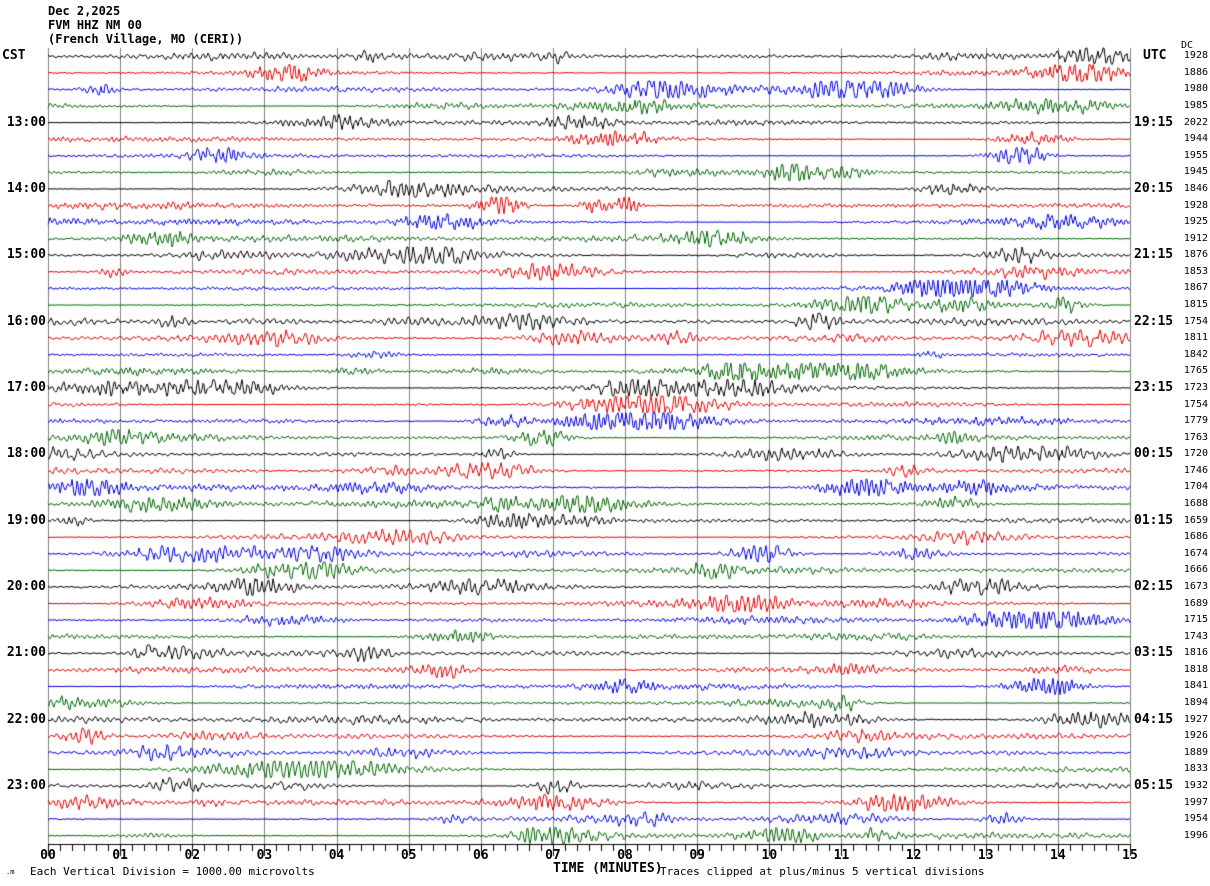 The width and height of the screenshot is (1210, 886). Describe the element at coordinates (1195, 106) in the screenshot. I see `dc-value: 1985` at that location.